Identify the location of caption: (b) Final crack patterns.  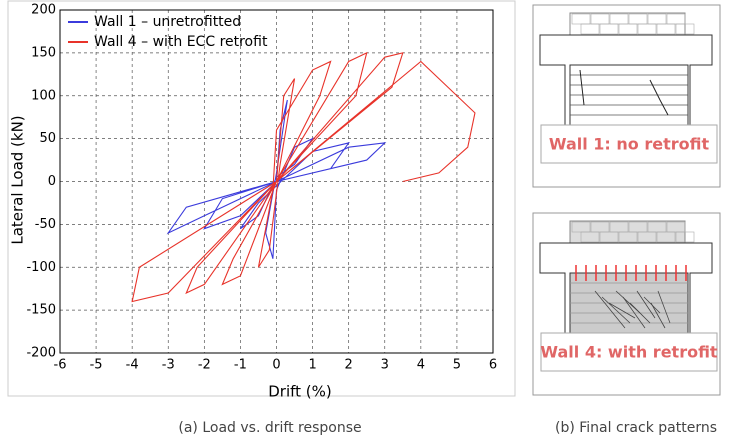
(636, 428).